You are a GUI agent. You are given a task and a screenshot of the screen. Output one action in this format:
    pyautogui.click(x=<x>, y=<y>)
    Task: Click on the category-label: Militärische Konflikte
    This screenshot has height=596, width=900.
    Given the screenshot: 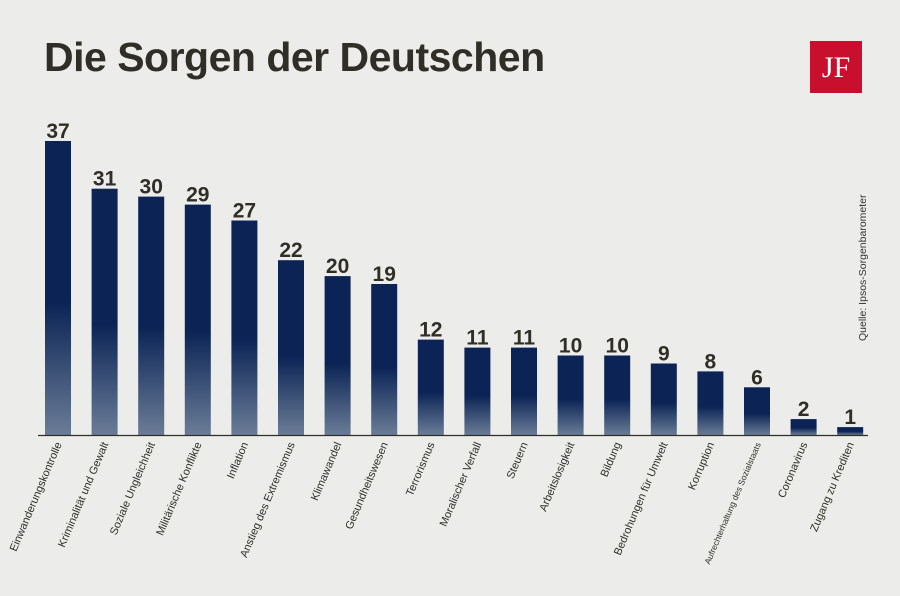 What is the action you would take?
    pyautogui.click(x=179, y=488)
    